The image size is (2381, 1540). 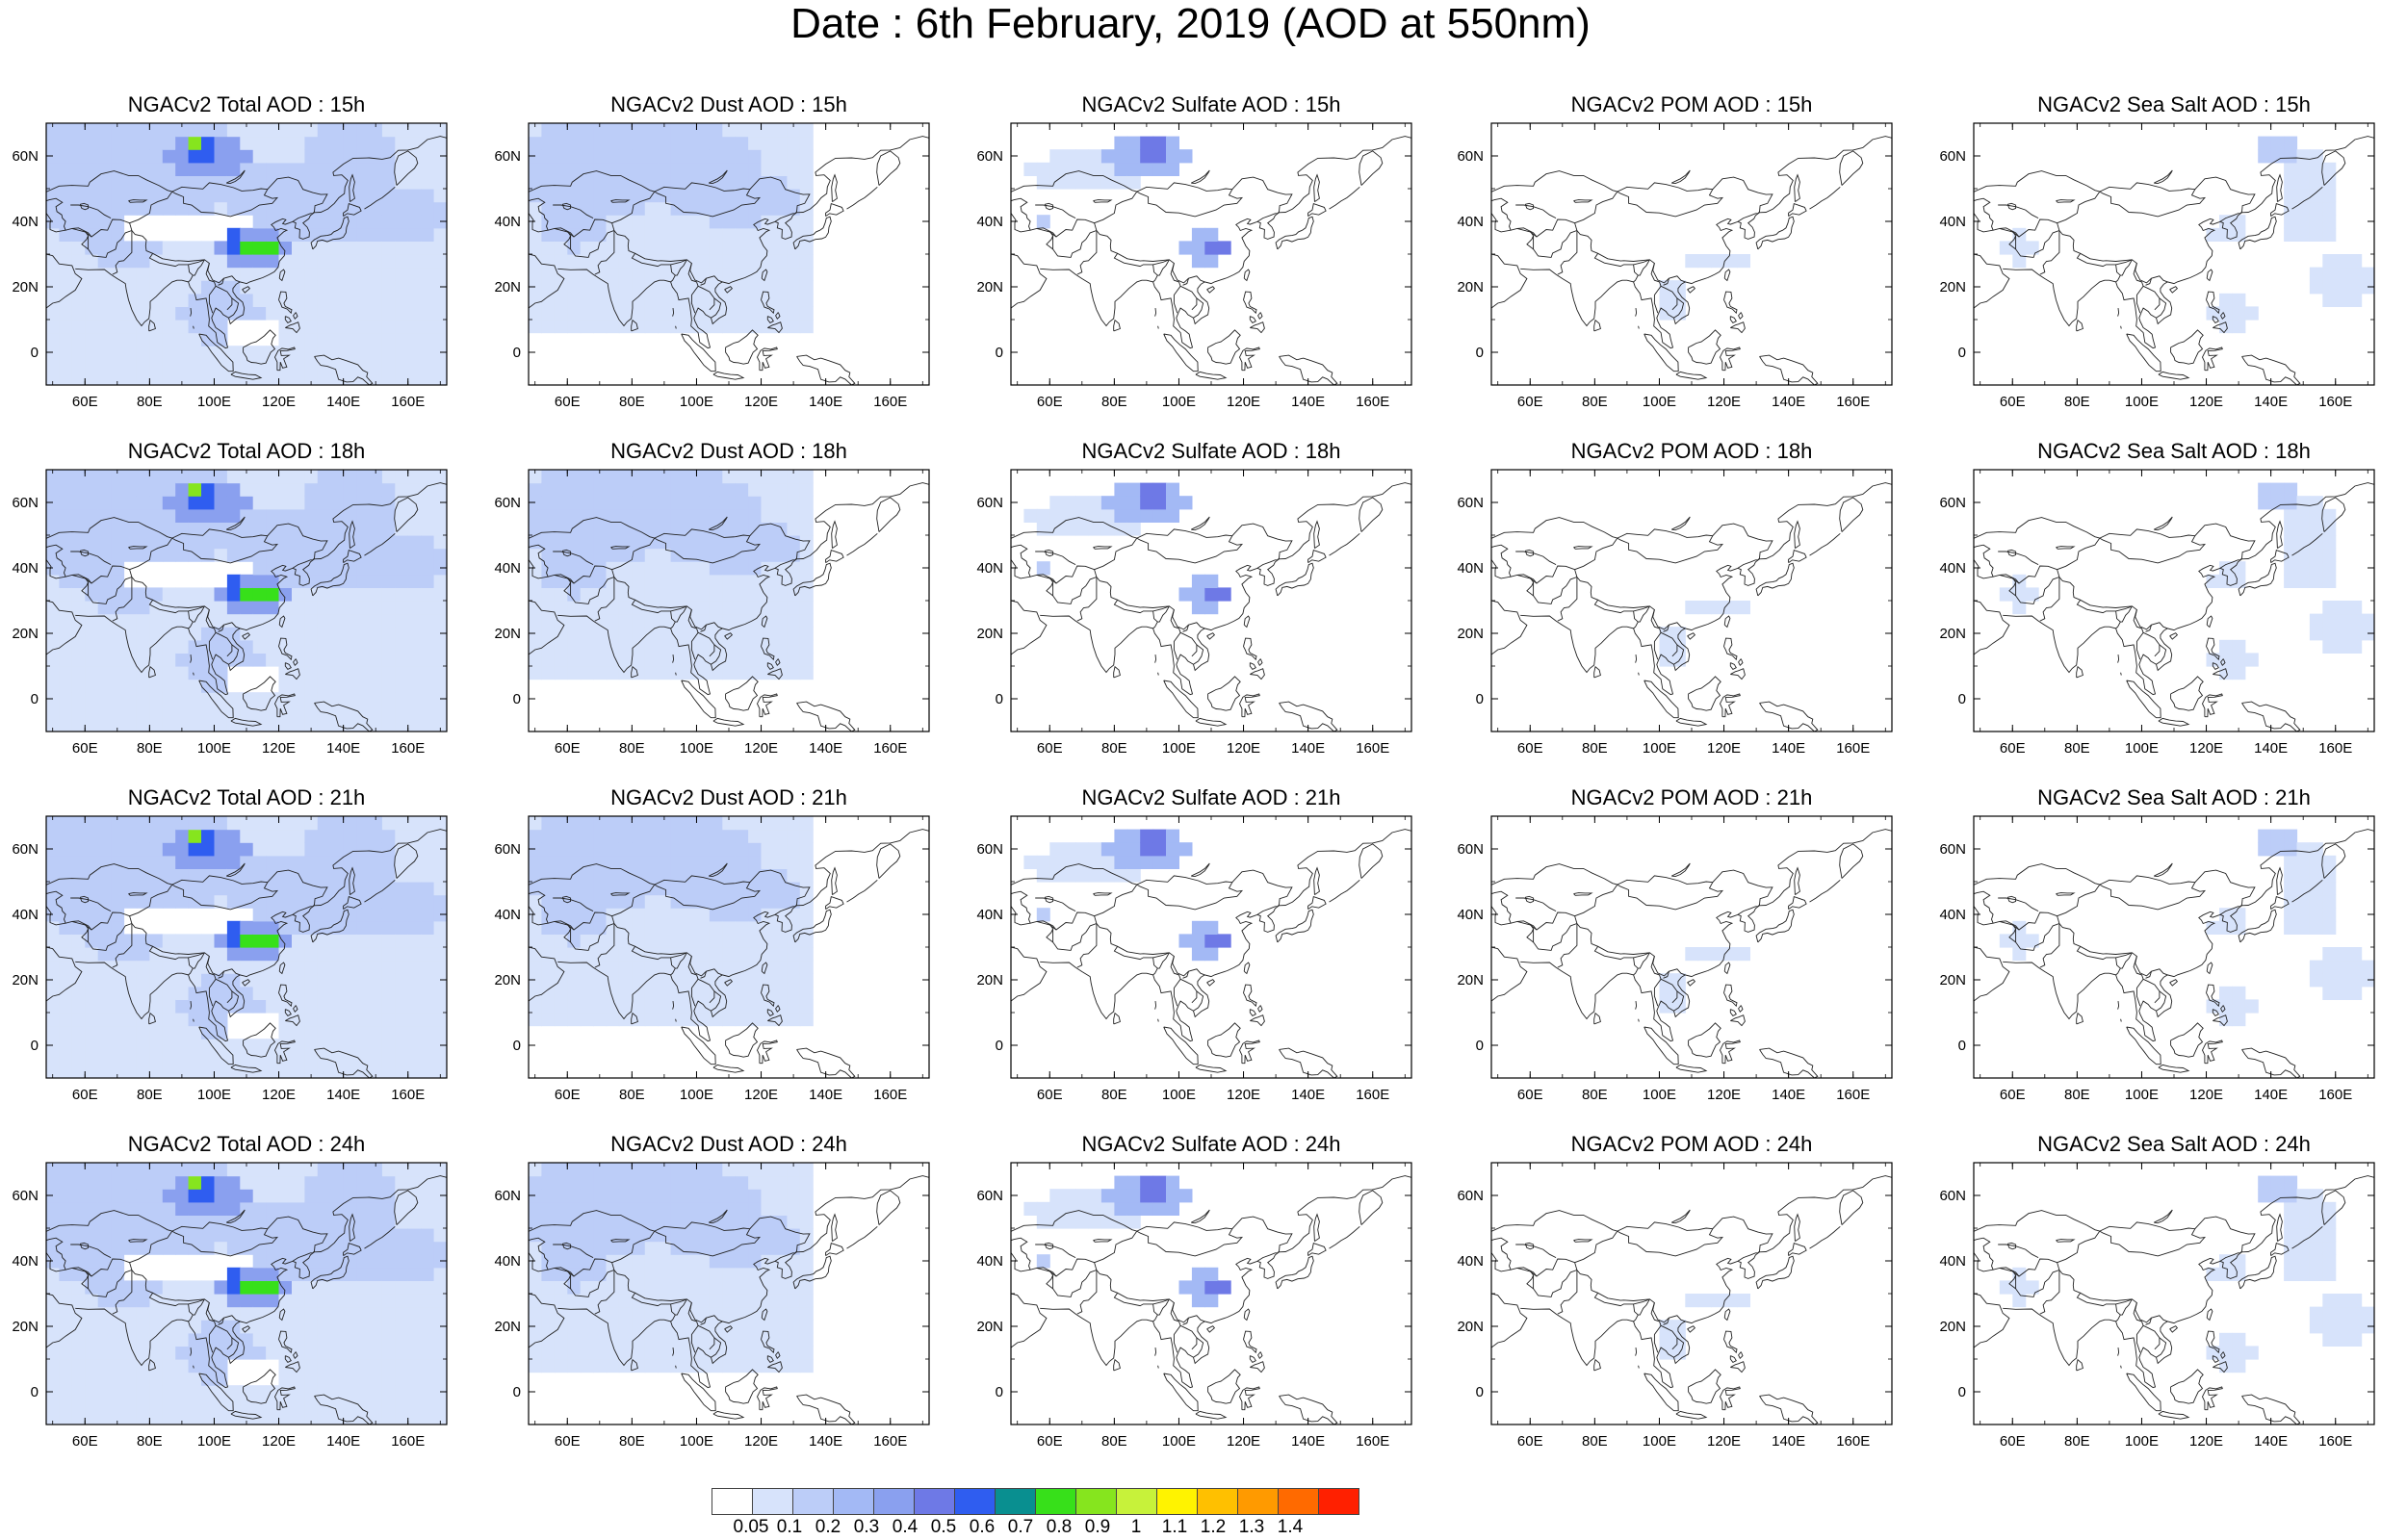 I want to click on panel-title: NGACv2 Sea Salt AOD : 18h, so click(x=2174, y=451).